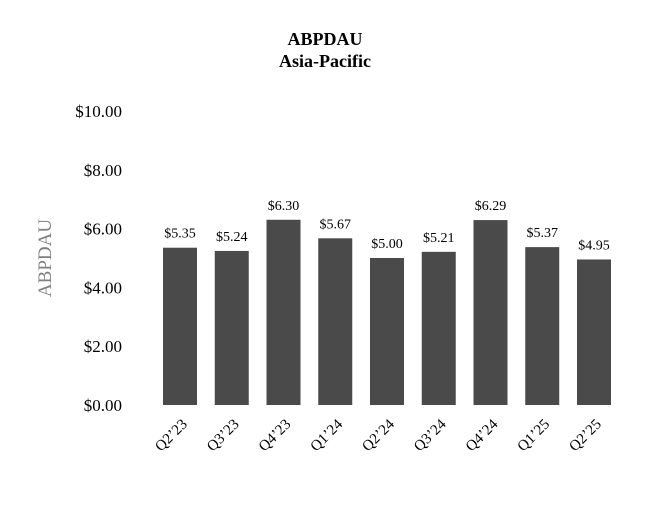 Image resolution: width=650 pixels, height=505 pixels. What do you see at coordinates (325, 39) in the screenshot?
I see `chart-title: ABPDAU` at bounding box center [325, 39].